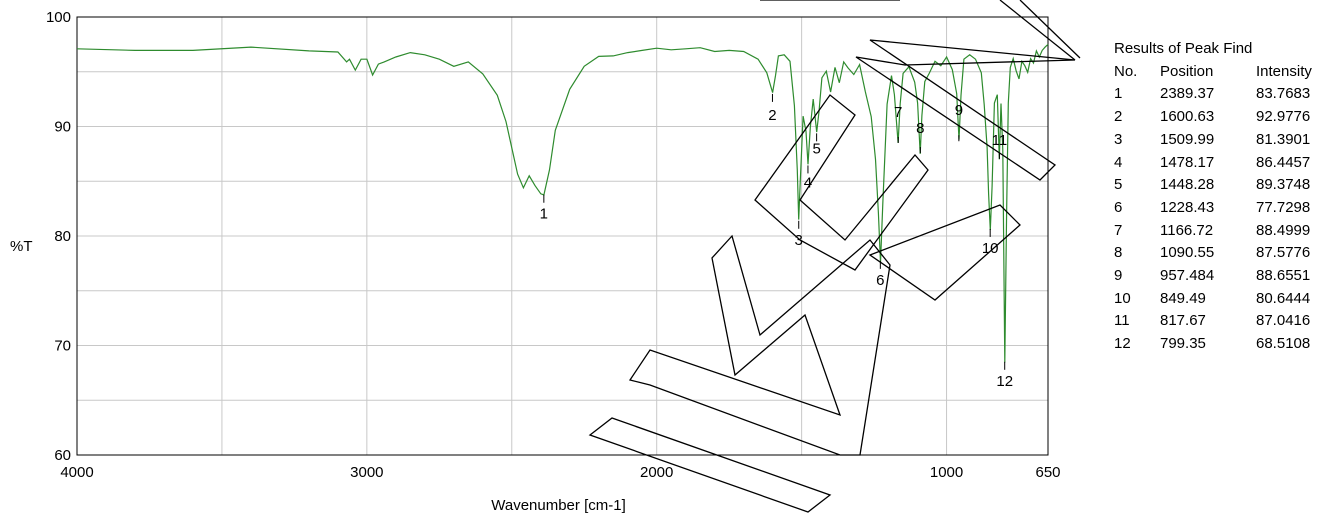 The width and height of the screenshot is (1335, 517). I want to click on table-row: 3 1509.99 81.3901, so click(1220, 140).